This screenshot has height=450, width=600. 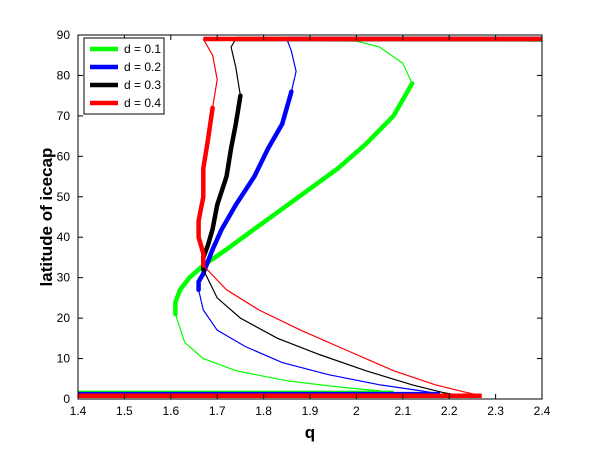 I want to click on series-1-unstable-lower-branch, so click(x=284, y=353).